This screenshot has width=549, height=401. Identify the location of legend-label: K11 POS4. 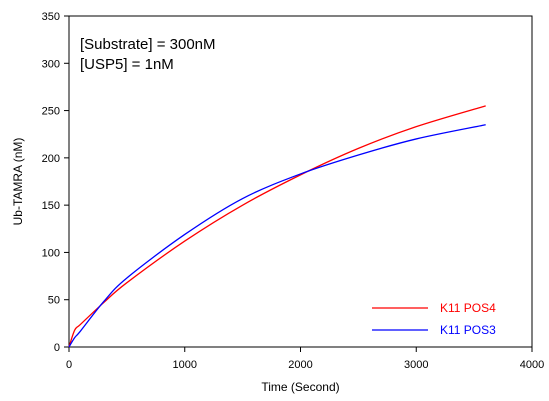
(468, 308).